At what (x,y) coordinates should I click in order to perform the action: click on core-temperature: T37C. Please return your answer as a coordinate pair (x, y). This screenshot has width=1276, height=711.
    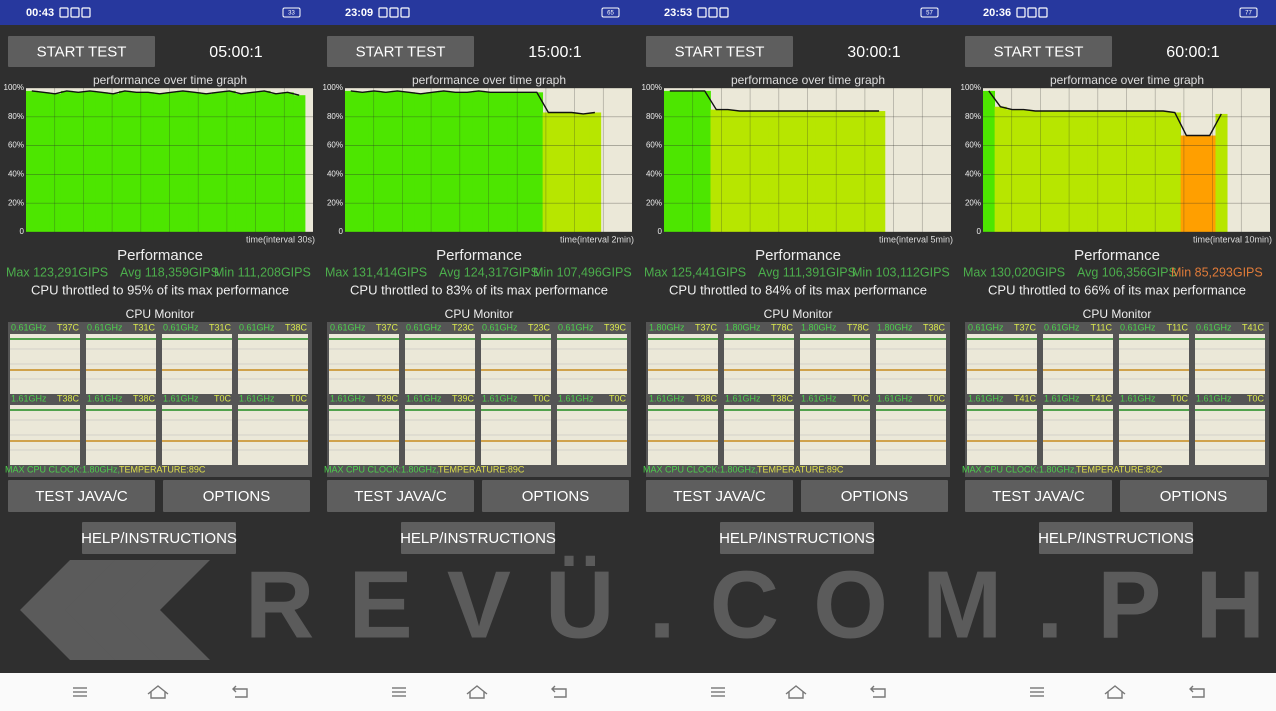
    Looking at the image, I should click on (68, 327).